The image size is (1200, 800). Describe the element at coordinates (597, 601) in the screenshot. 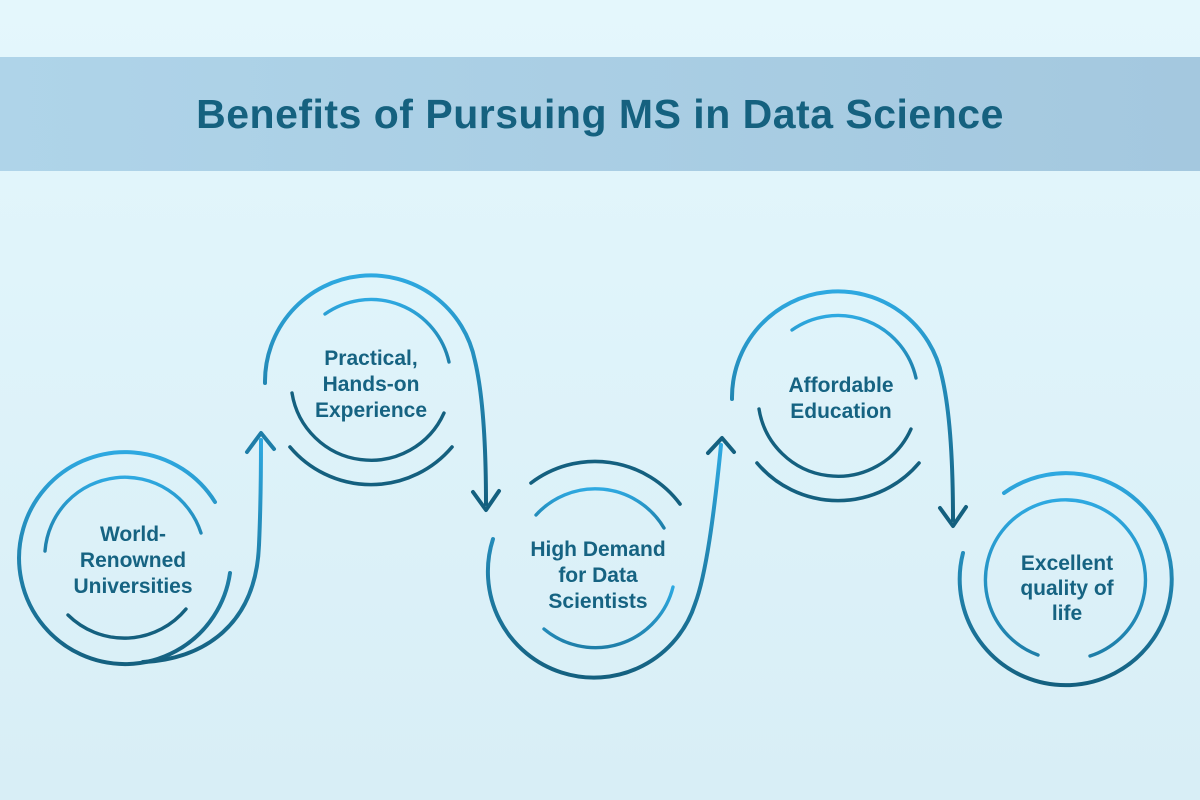

I see `node-3-label-line-3: Scientists` at that location.